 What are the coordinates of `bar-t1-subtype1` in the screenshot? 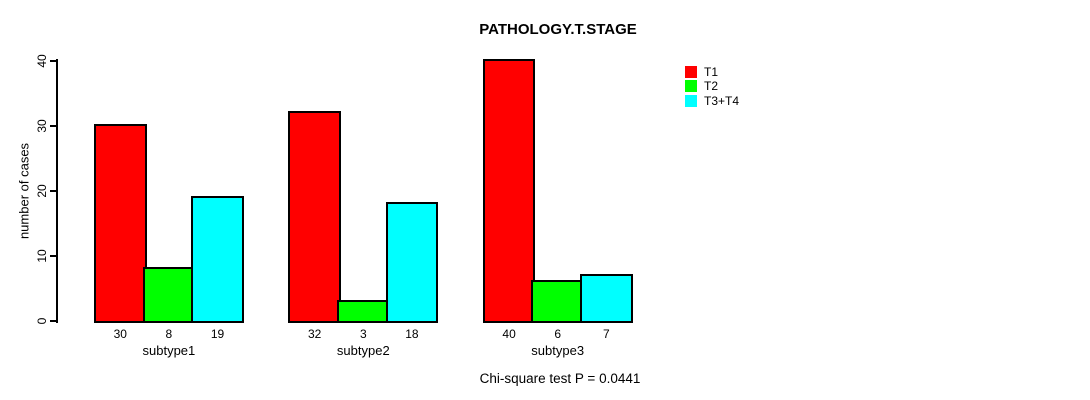 It's located at (120, 223).